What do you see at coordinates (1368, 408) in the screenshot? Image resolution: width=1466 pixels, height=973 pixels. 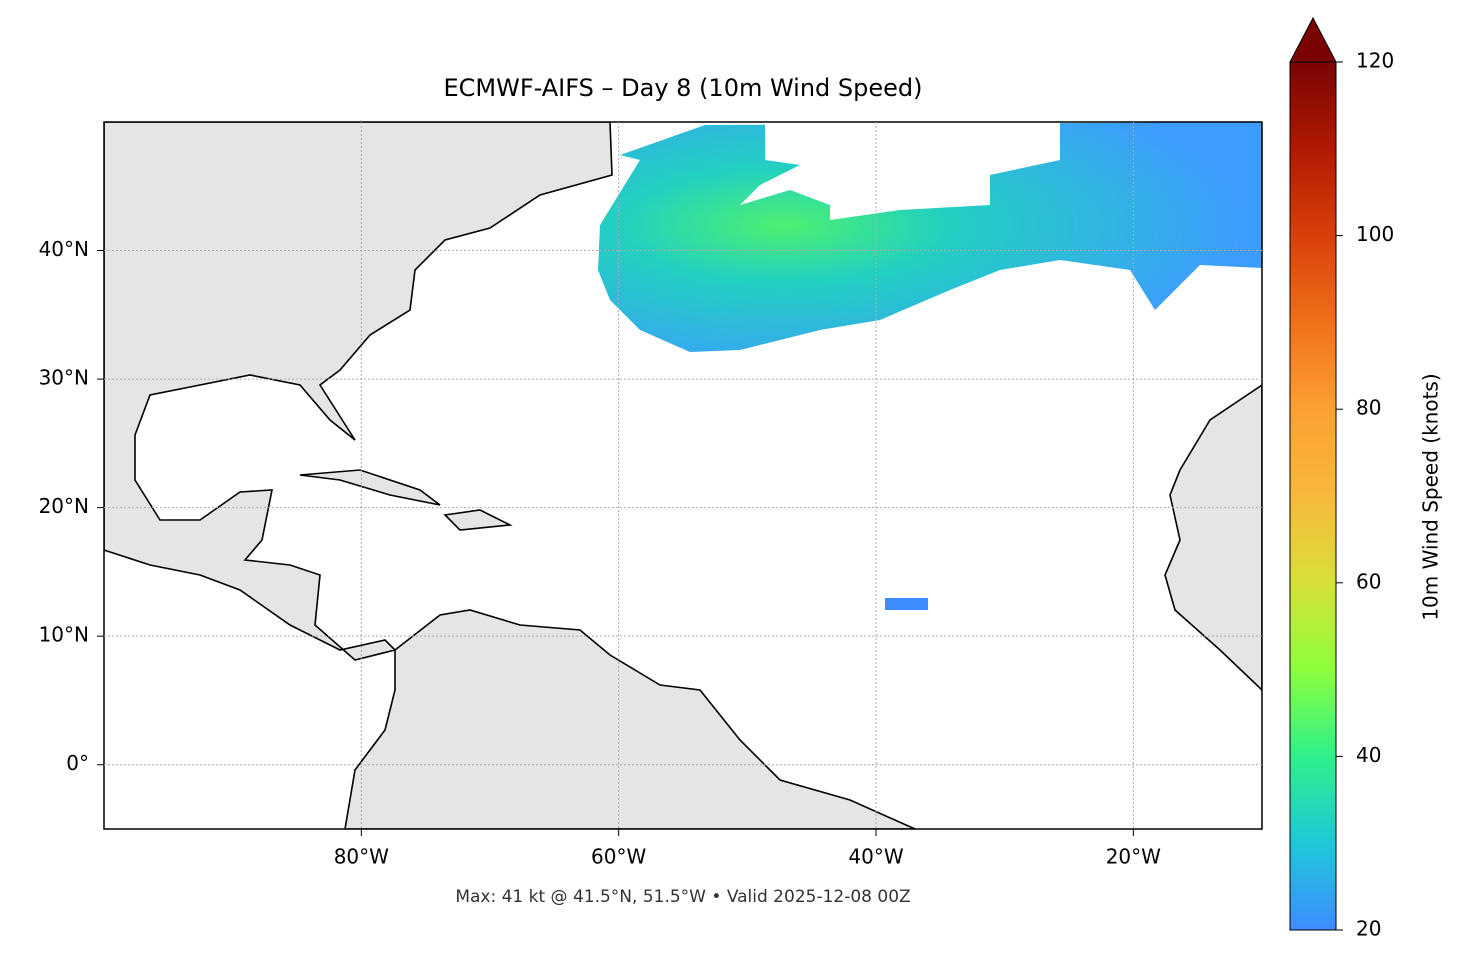 I see `colorbar-tick-label: 80` at bounding box center [1368, 408].